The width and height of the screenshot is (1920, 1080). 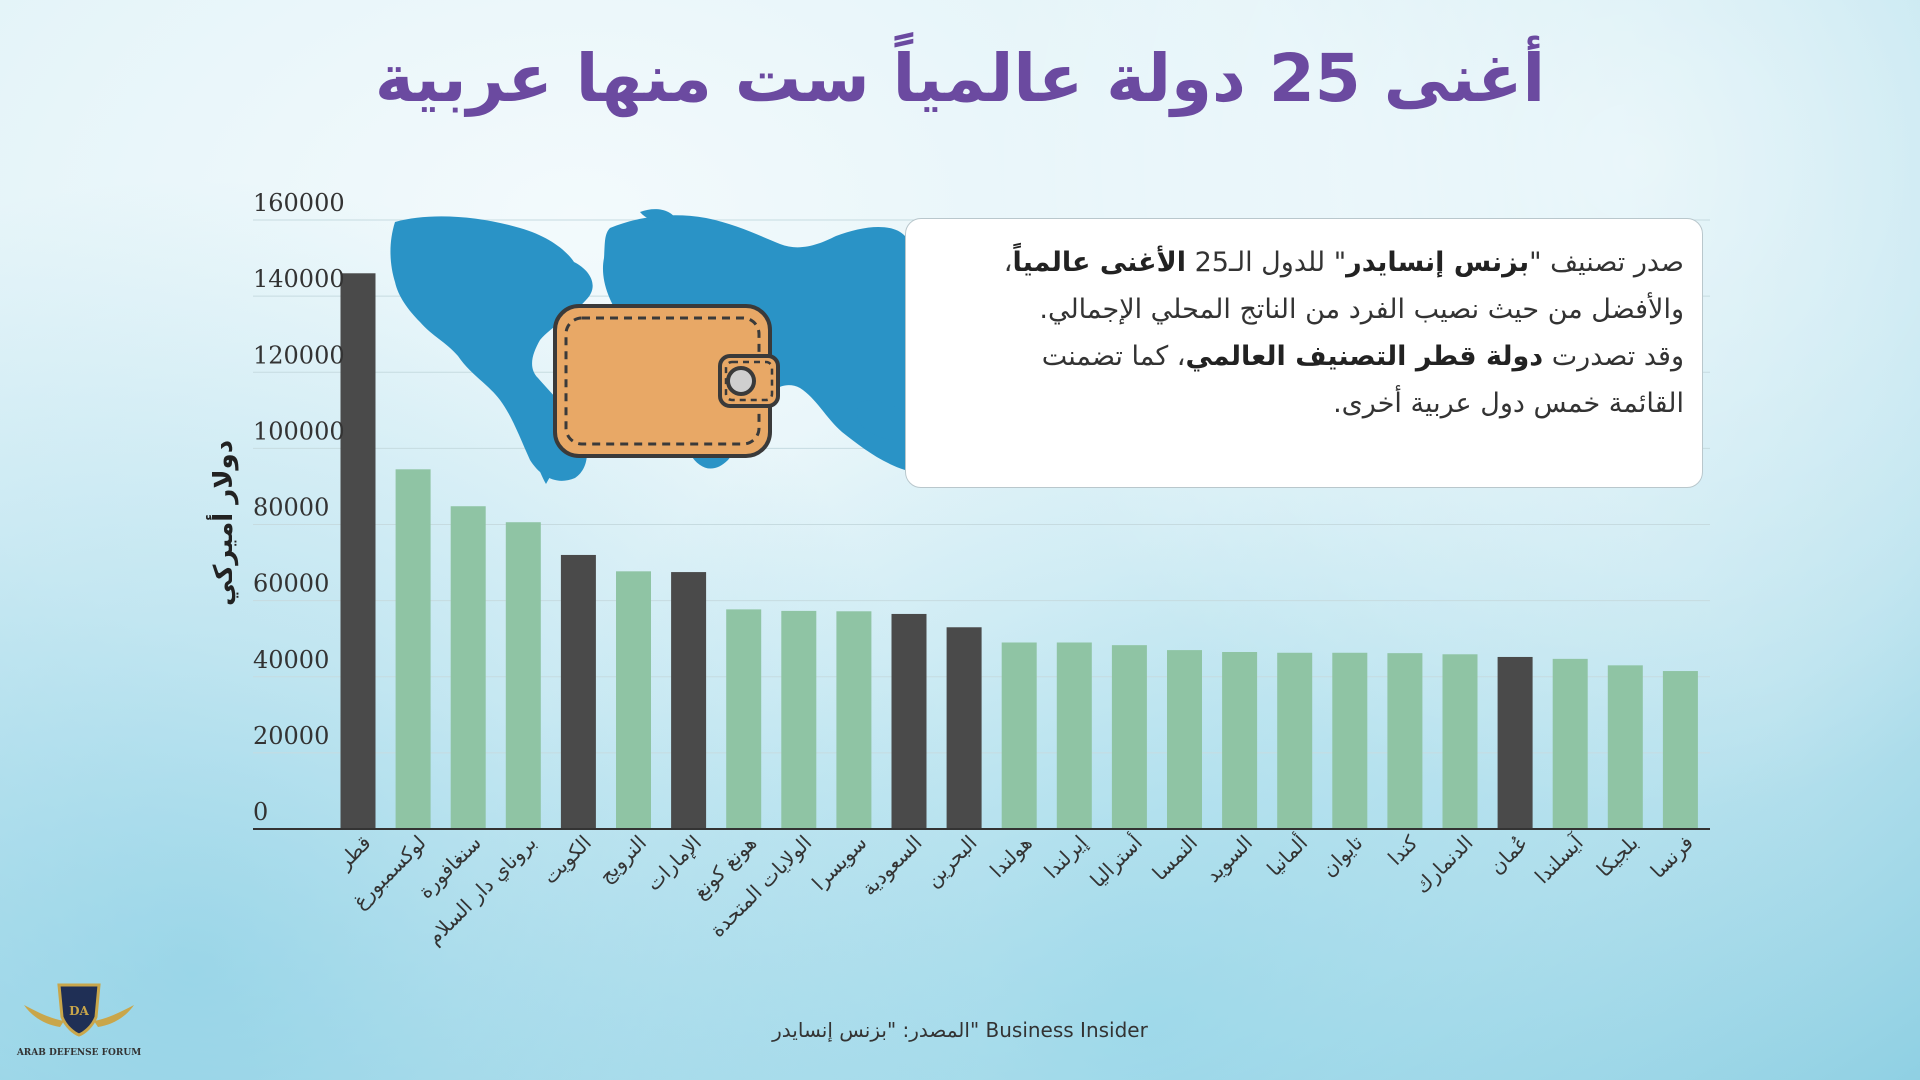 What do you see at coordinates (1508, 403) in the screenshot?
I see `info-line-4: القائمة خمس دول عربية أخرى.` at bounding box center [1508, 403].